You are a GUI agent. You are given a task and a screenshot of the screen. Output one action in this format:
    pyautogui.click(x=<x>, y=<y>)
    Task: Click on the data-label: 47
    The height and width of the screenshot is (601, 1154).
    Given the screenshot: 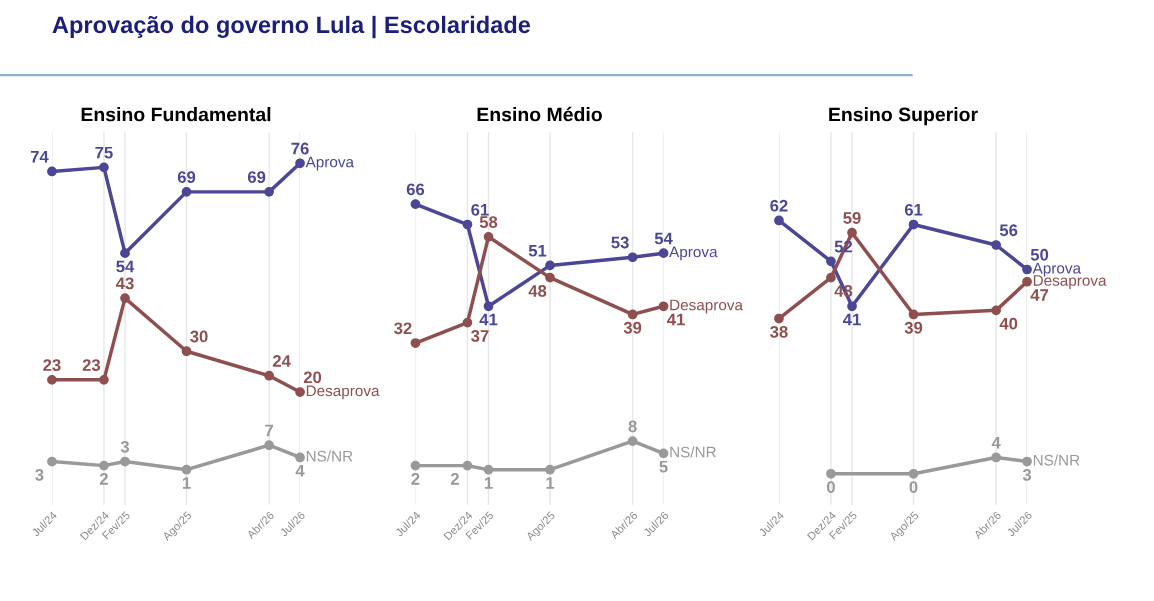 What is the action you would take?
    pyautogui.click(x=1039, y=295)
    